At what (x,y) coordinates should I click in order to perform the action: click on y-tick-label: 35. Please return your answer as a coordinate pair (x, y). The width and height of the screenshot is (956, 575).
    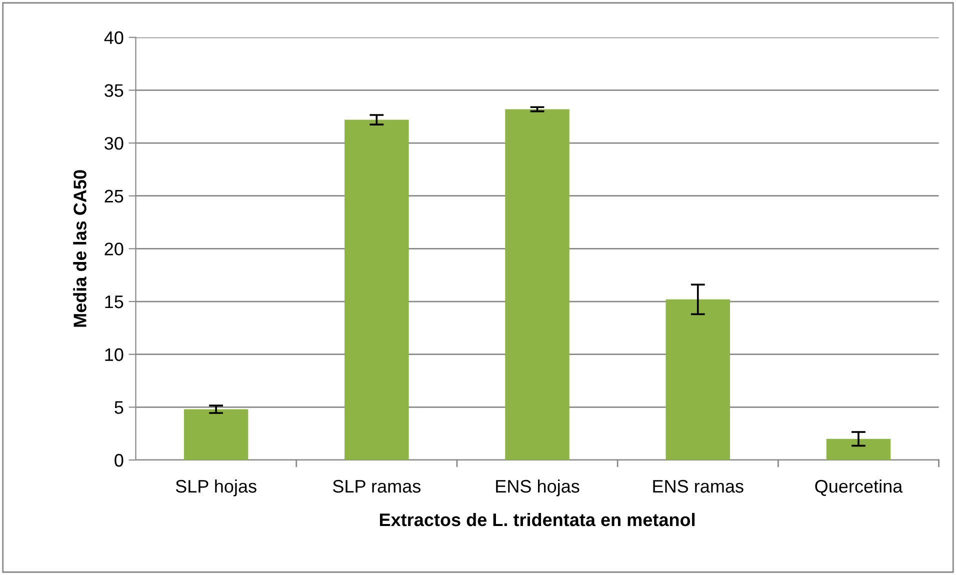
    Looking at the image, I should click on (114, 90).